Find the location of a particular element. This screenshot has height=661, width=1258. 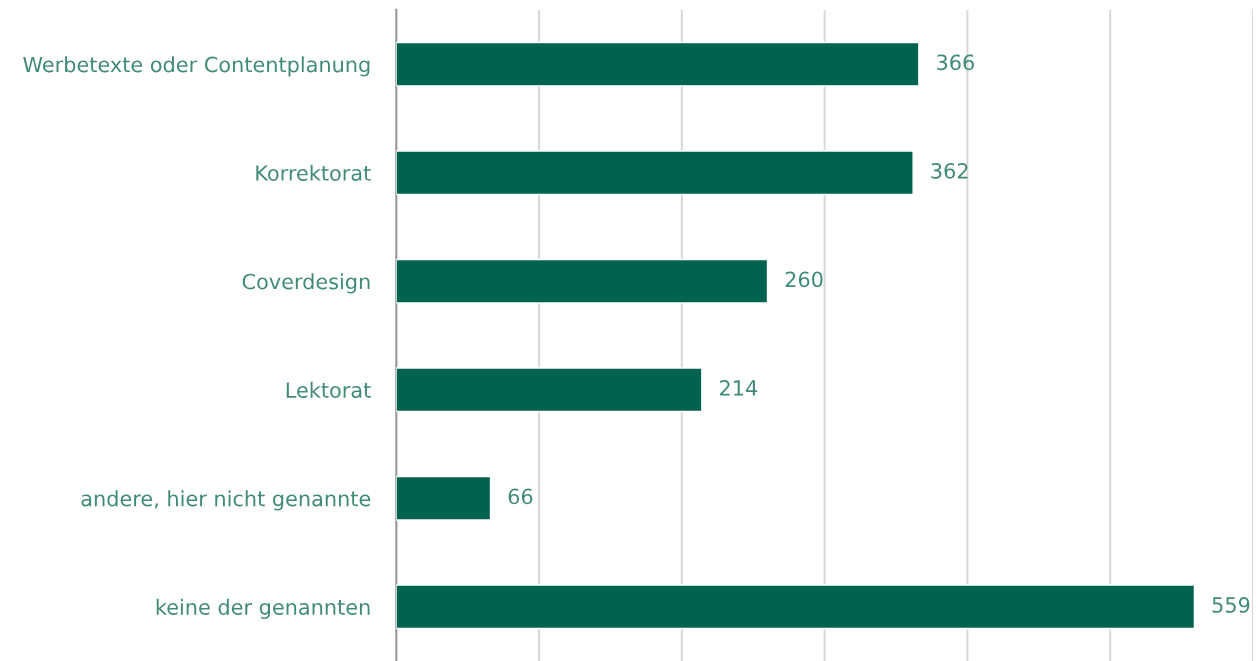

data-label: 366 is located at coordinates (955, 62).